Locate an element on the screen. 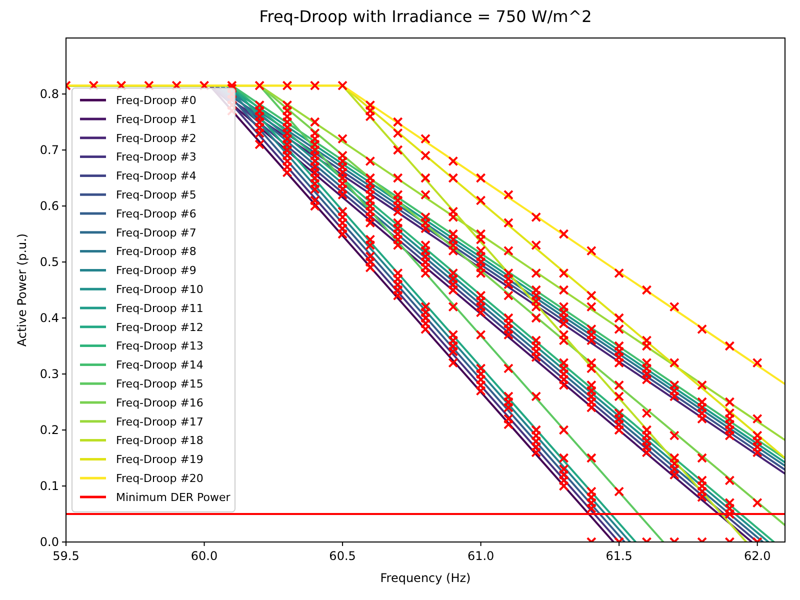  y-tick-label: 0.5 is located at coordinates (49, 262).